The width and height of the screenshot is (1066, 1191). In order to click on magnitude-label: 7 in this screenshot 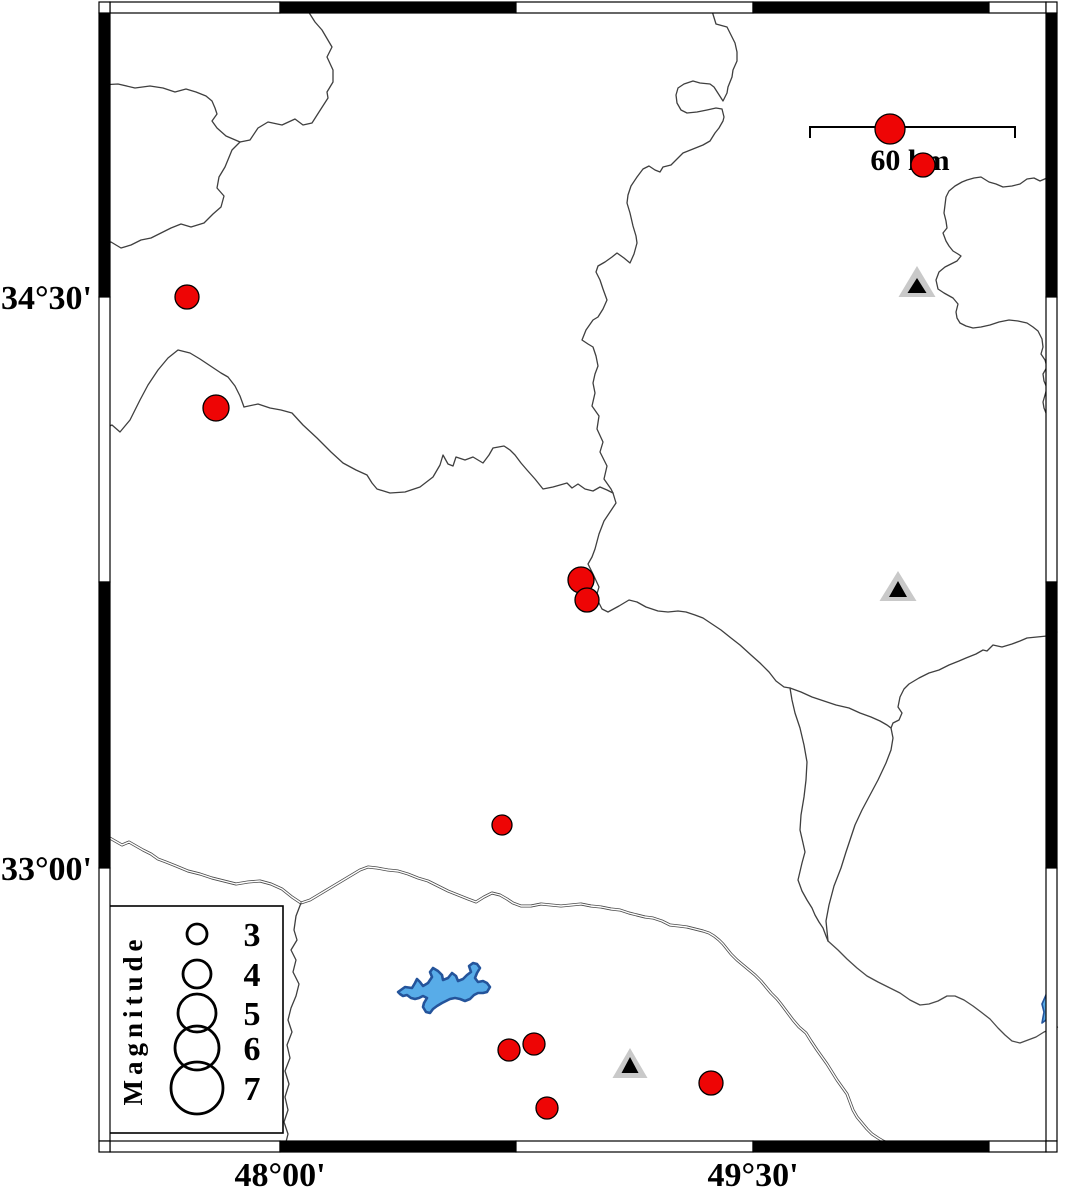, I will do `click(252, 1089)`.